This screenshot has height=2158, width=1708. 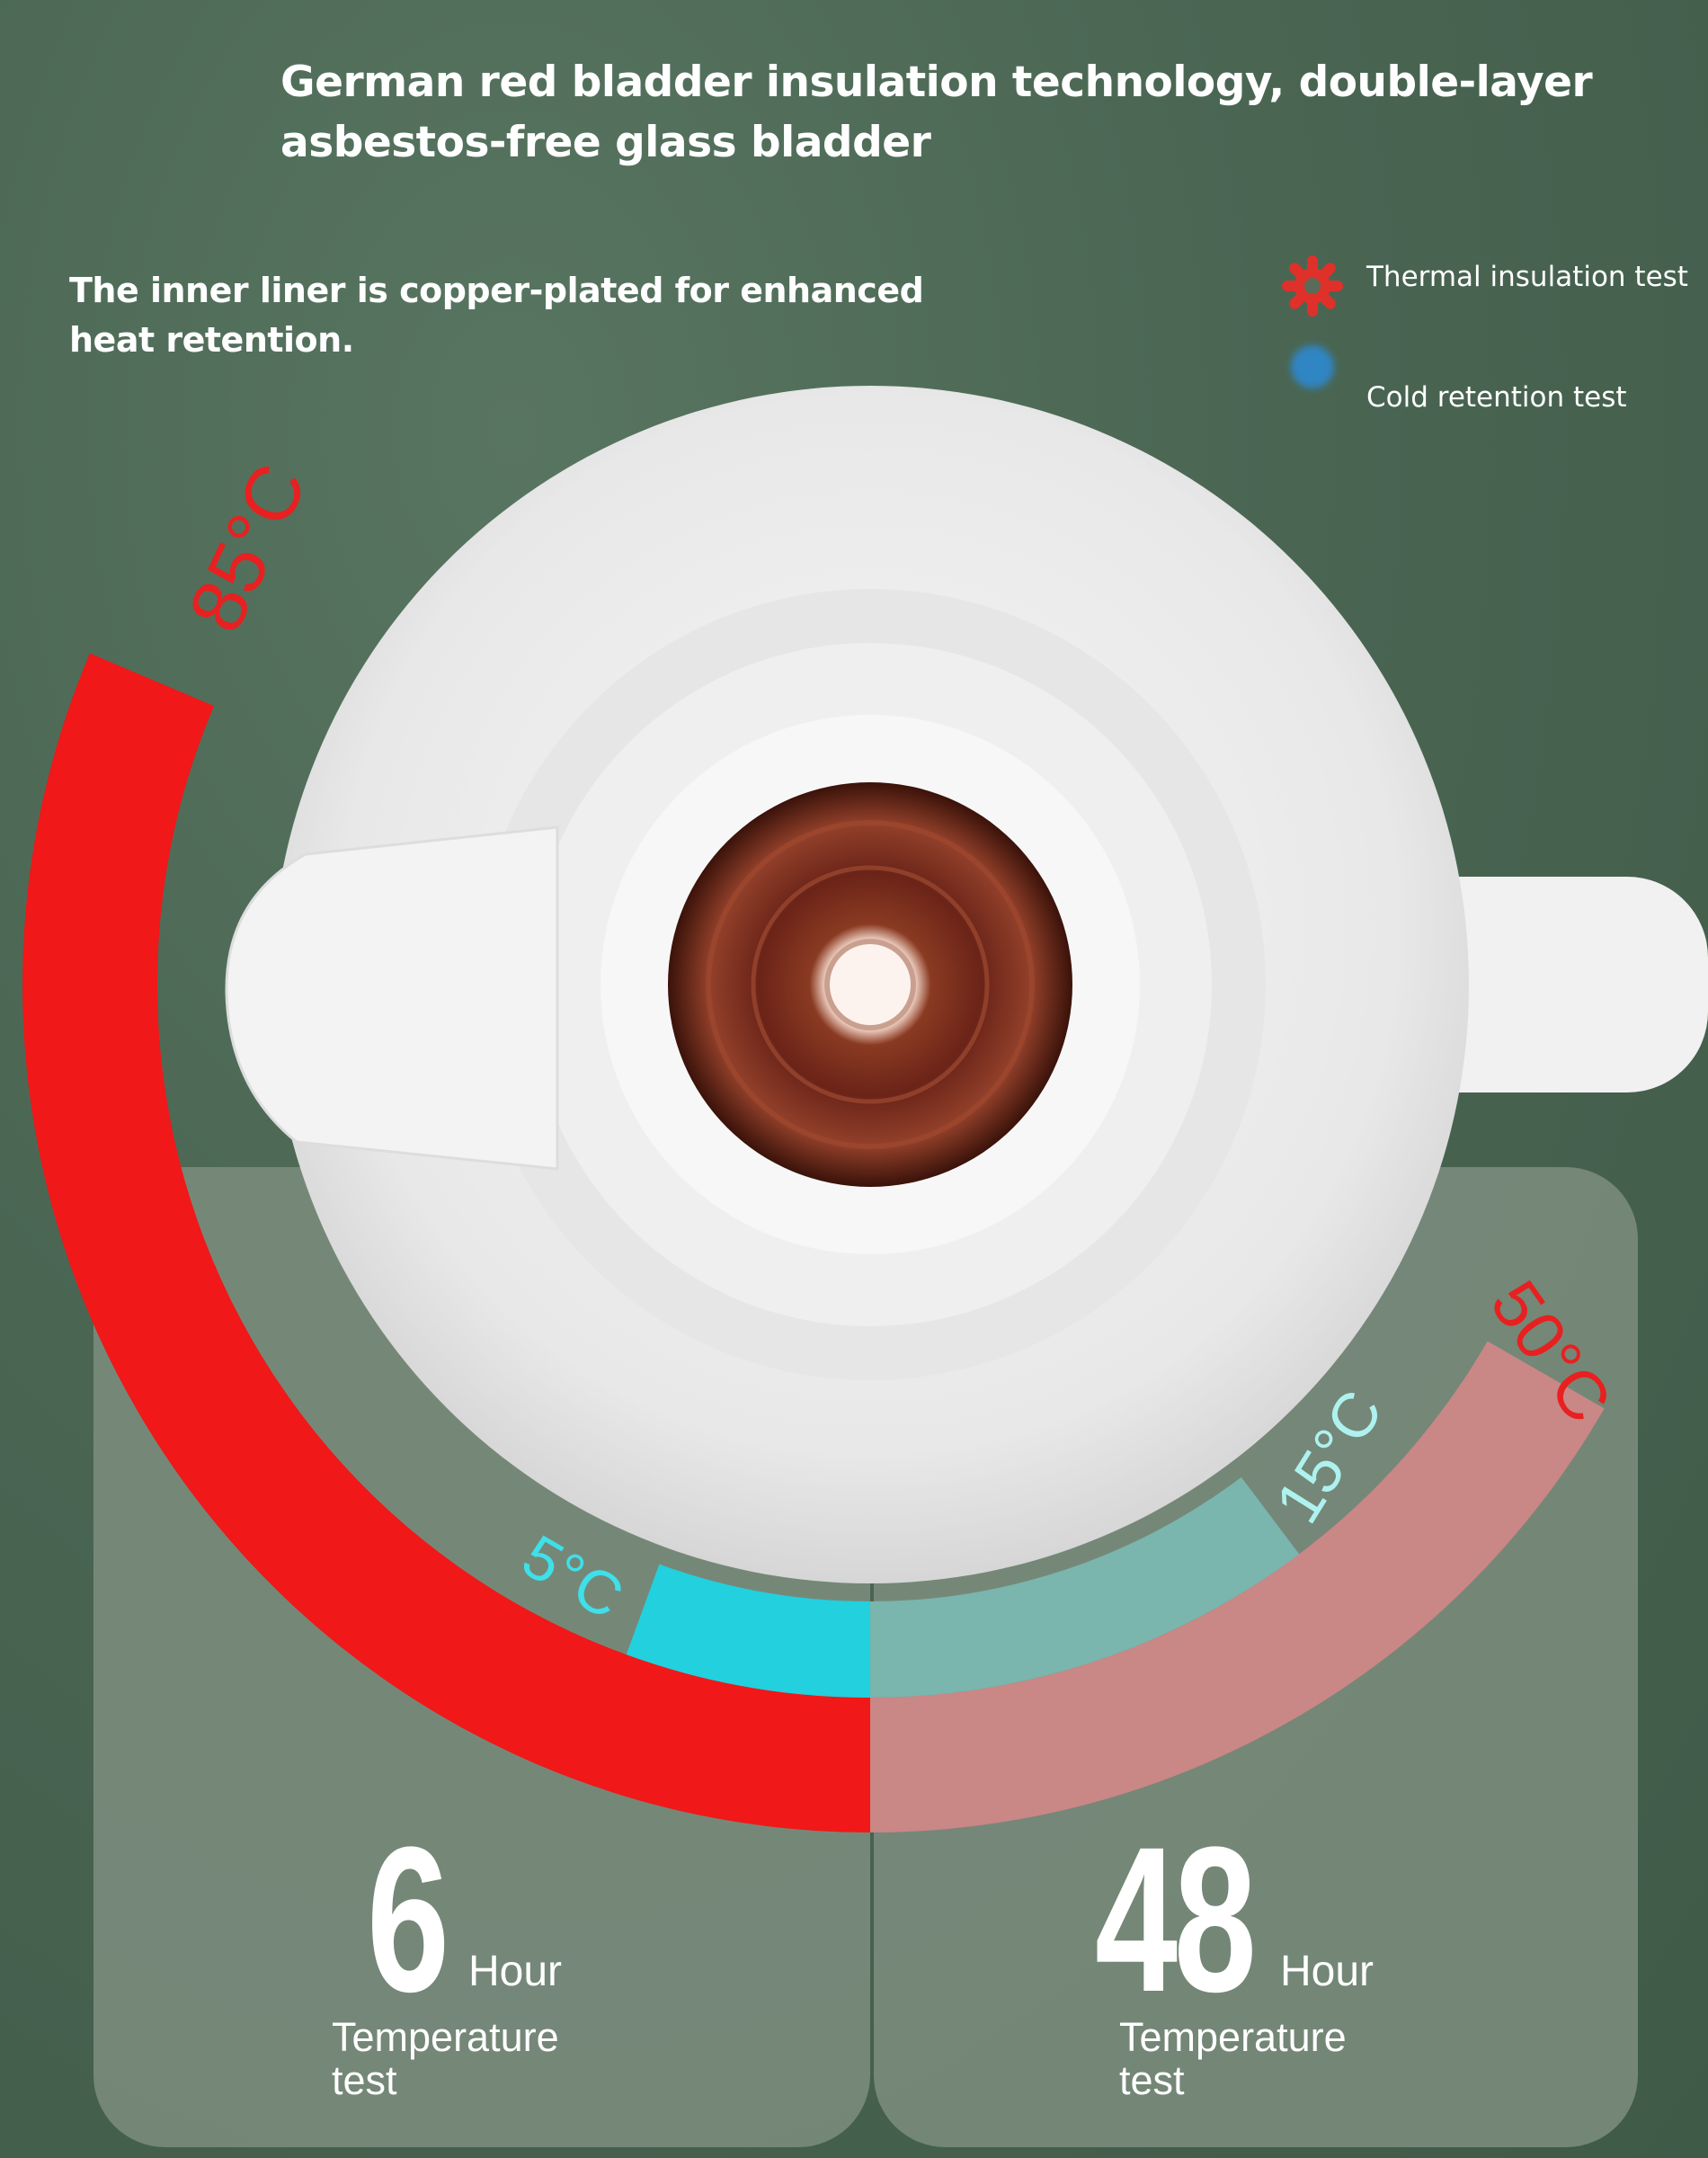 What do you see at coordinates (1327, 1971) in the screenshot?
I see `stat-unit-48h: Hour` at bounding box center [1327, 1971].